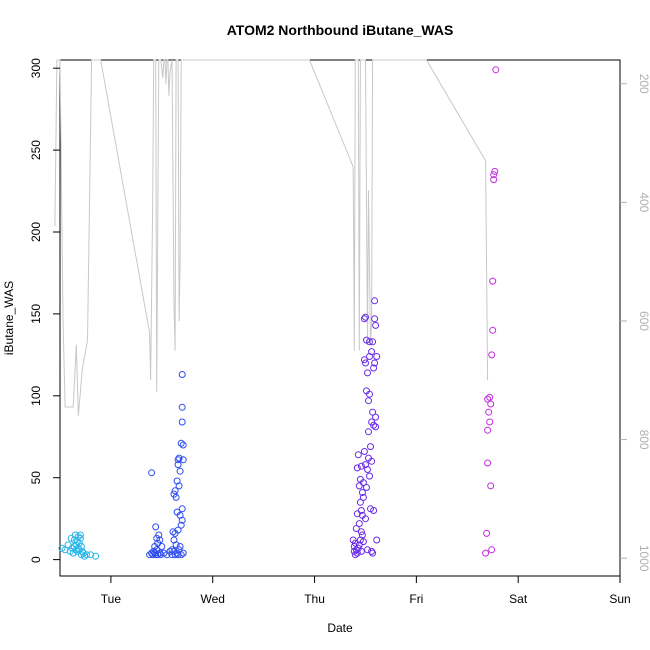 The image size is (650, 650). What do you see at coordinates (643, 202) in the screenshot?
I see `right-y-tick-label: 400` at bounding box center [643, 202].